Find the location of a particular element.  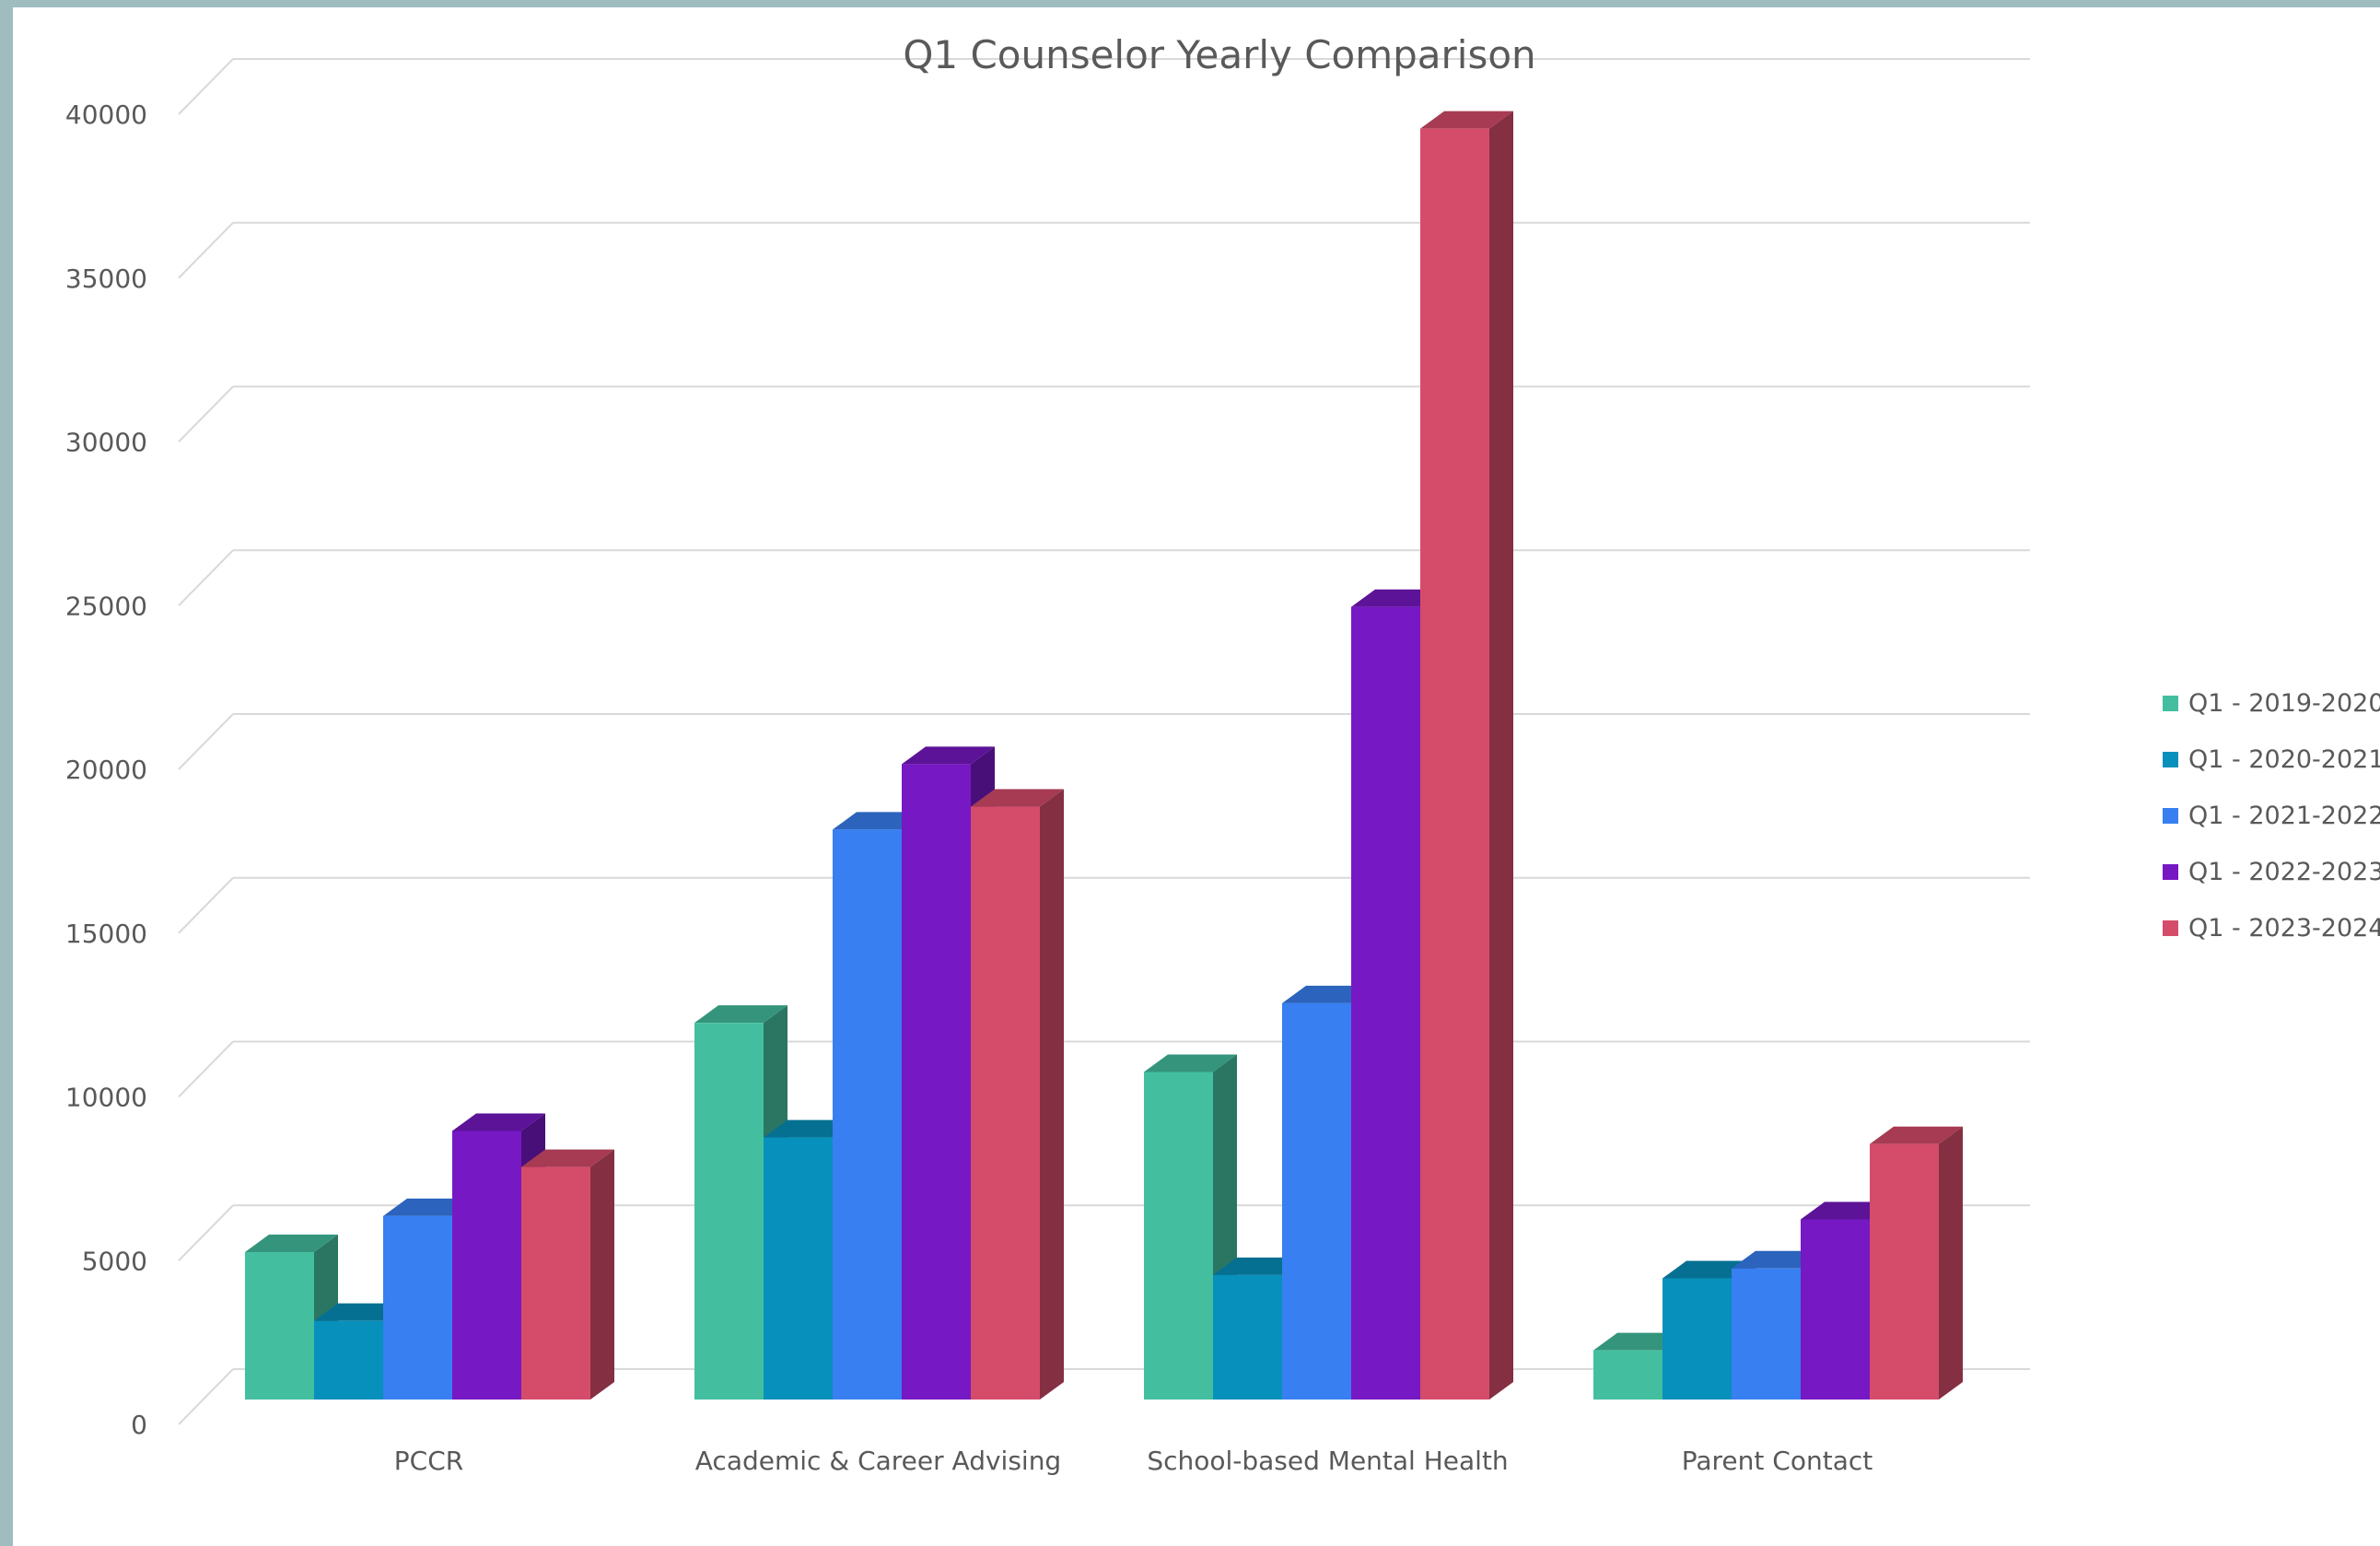

legend-item: Q1 - 2020-2021 is located at coordinates (2271, 759).